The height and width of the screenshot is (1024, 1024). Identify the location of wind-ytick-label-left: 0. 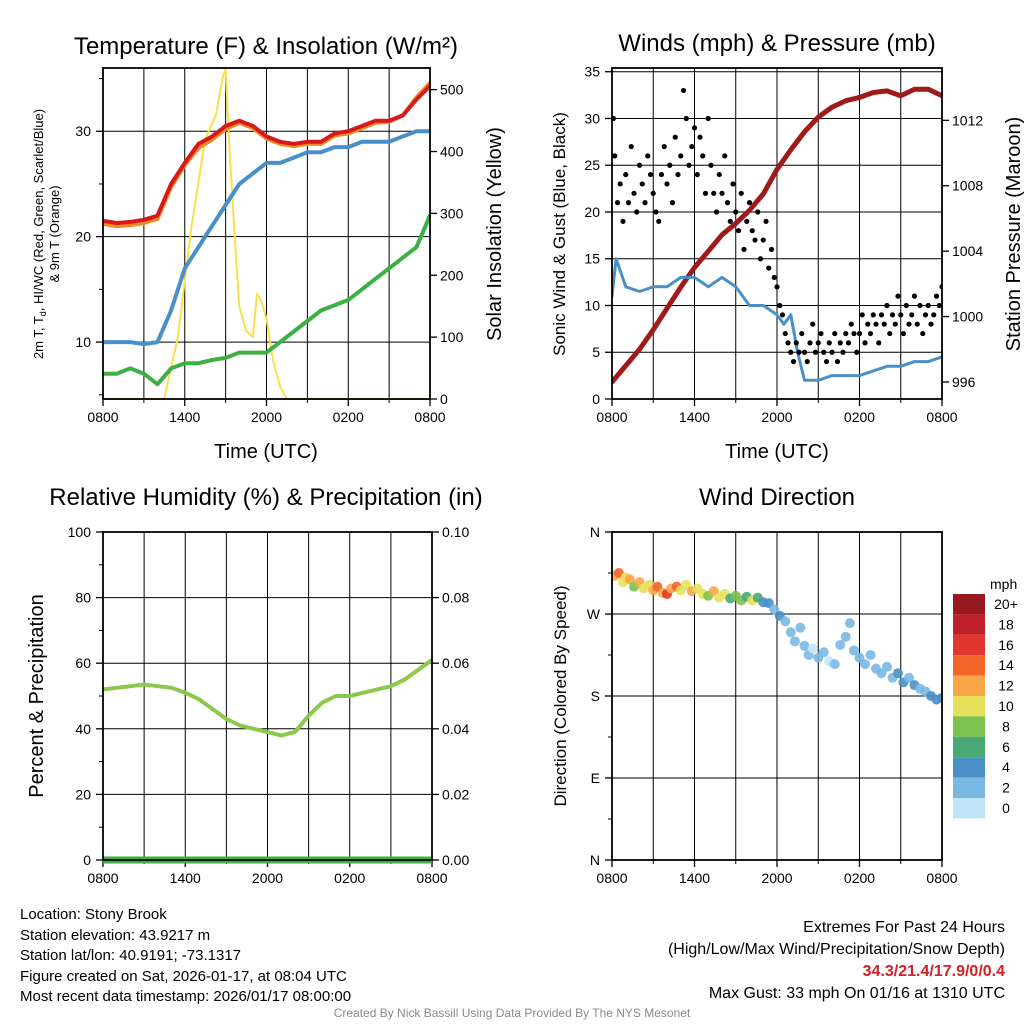
(596, 399).